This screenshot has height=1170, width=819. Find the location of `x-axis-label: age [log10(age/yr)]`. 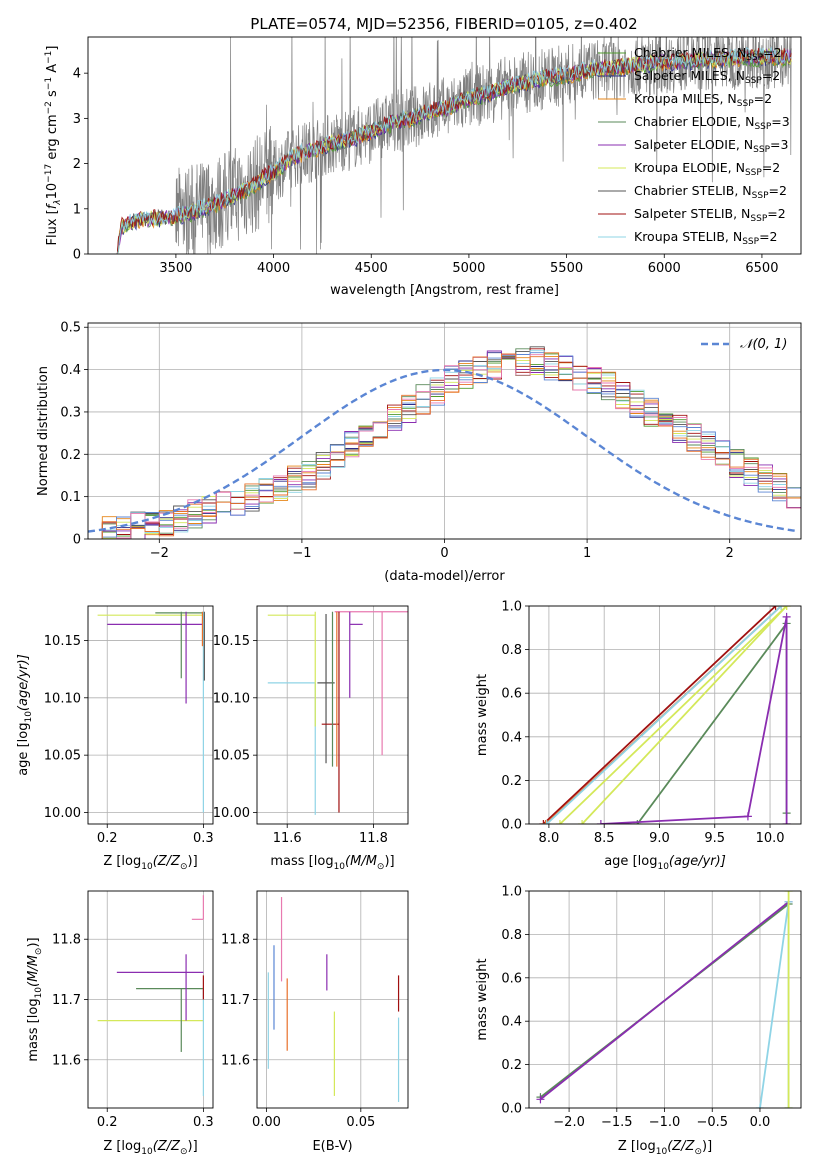

x-axis-label: age [log10(age/yr)] is located at coordinates (665, 863).